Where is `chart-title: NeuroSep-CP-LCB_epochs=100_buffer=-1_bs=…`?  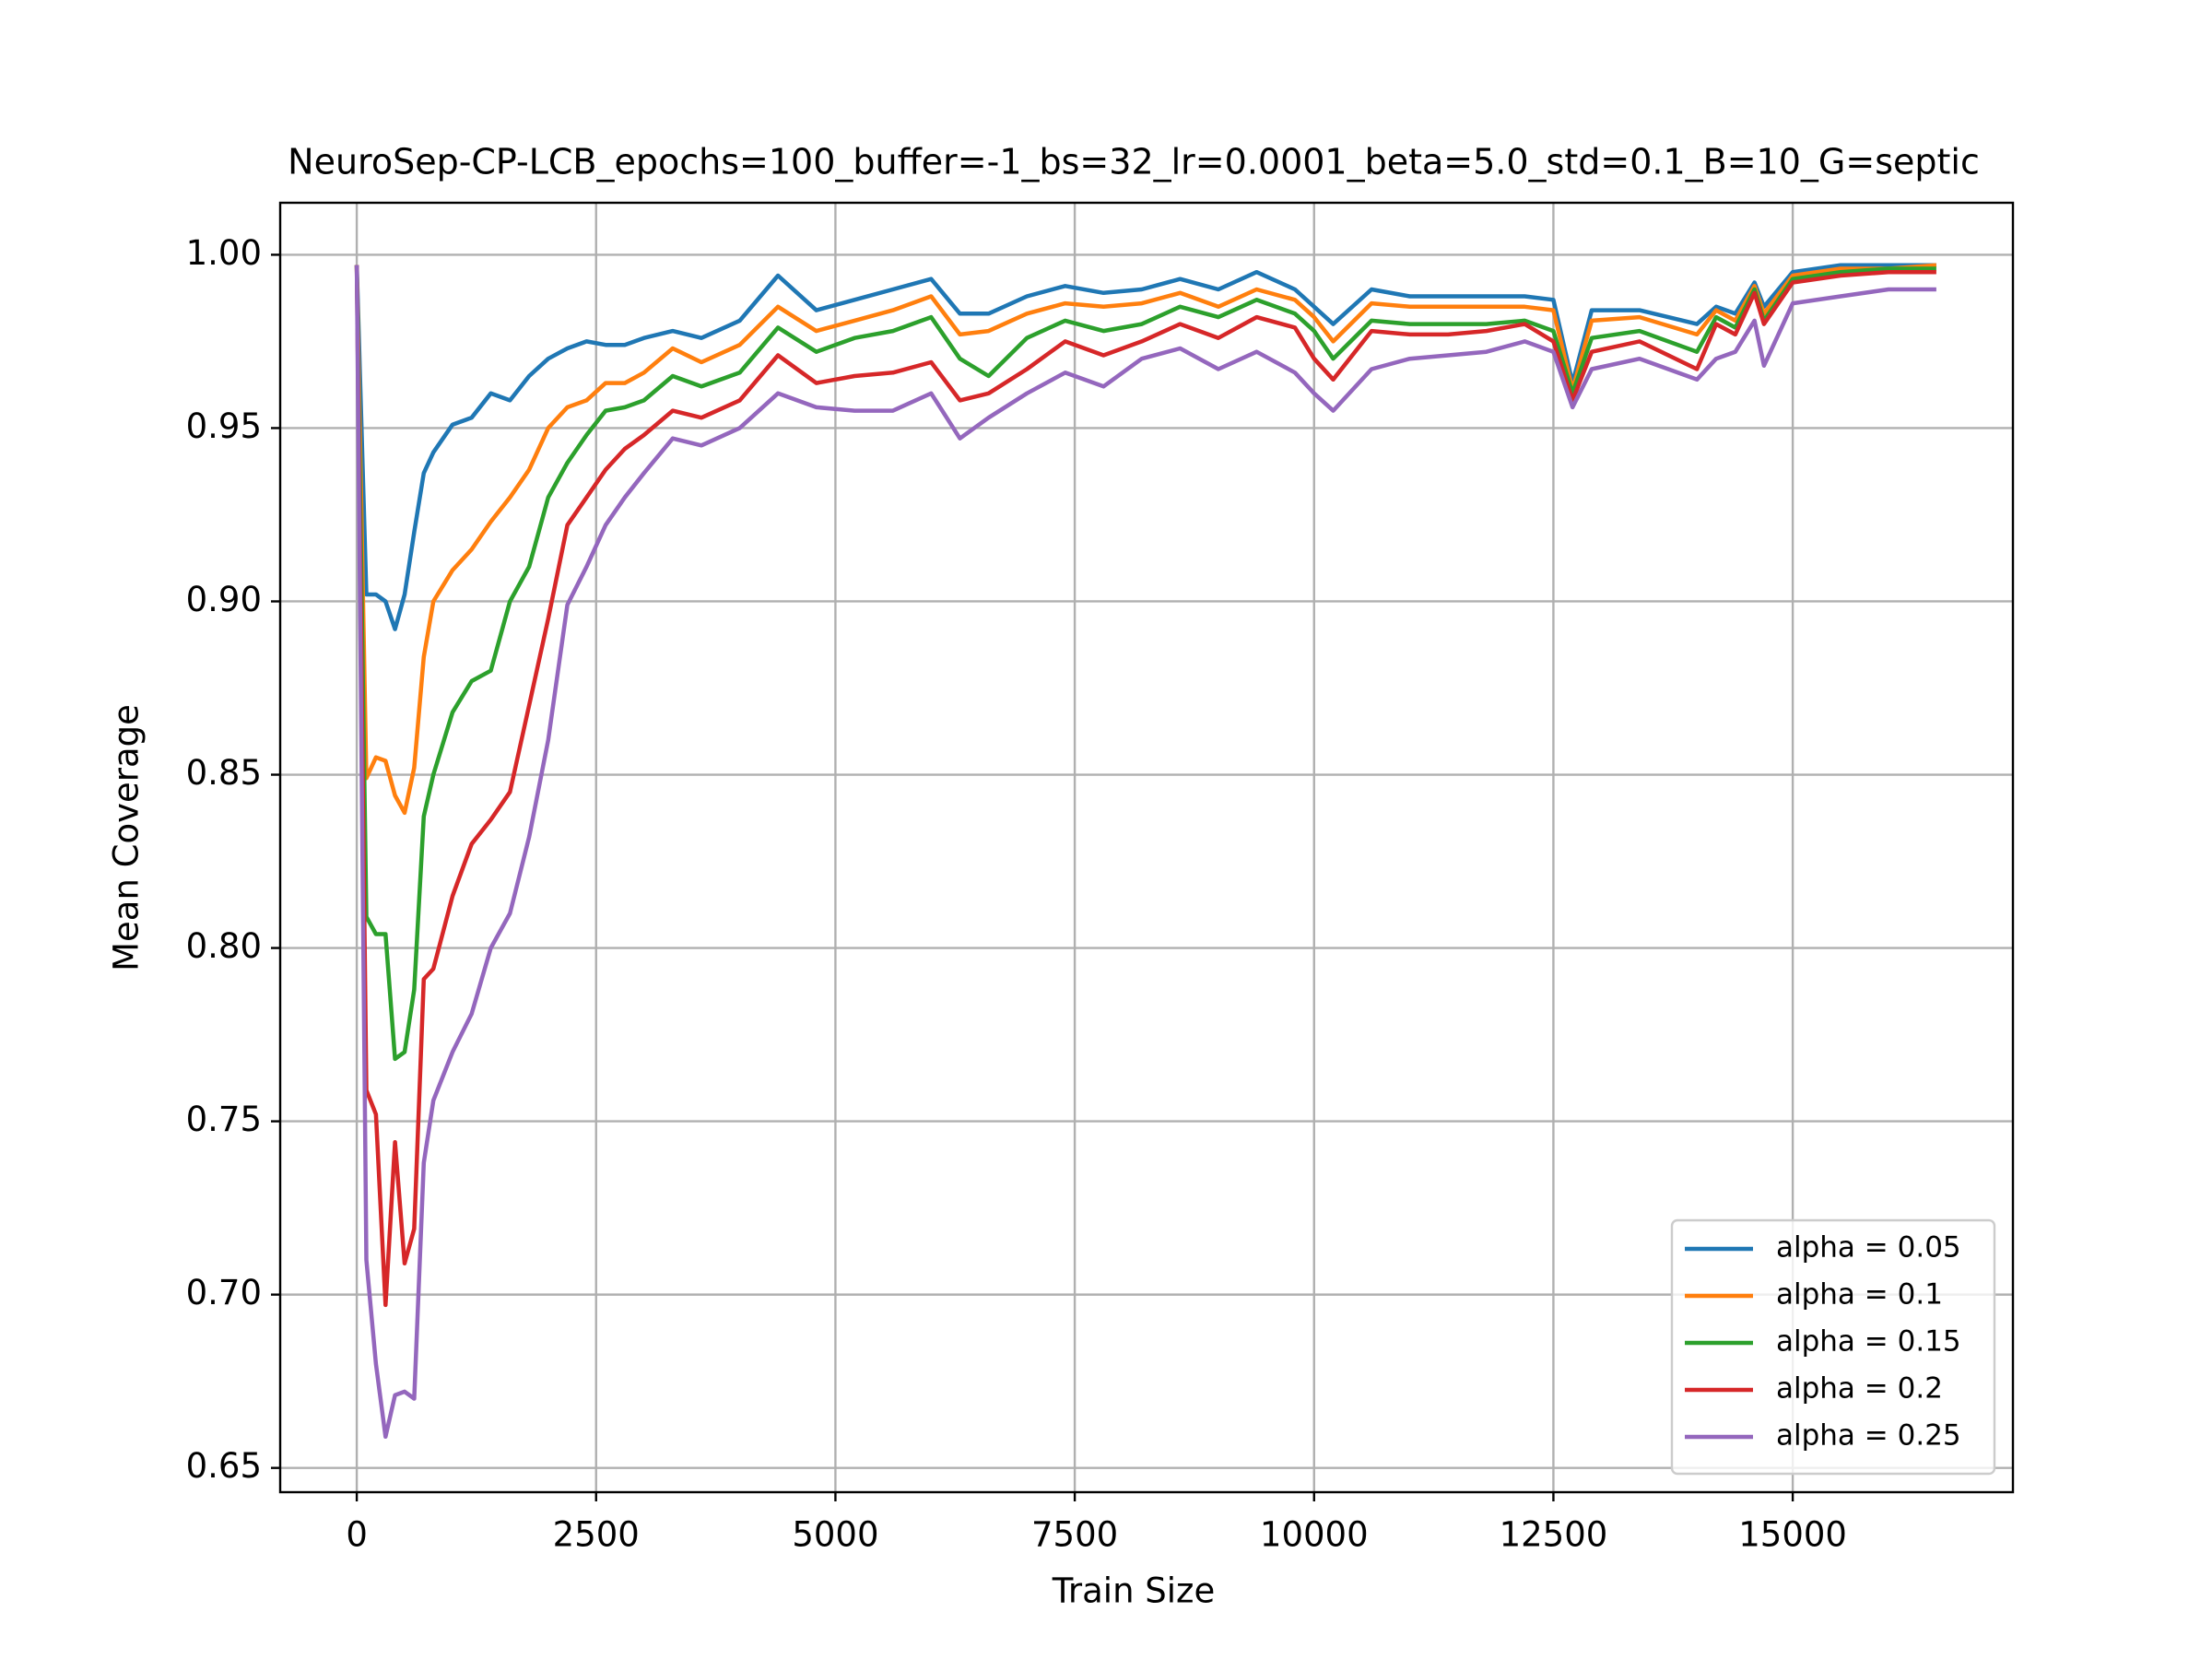
chart-title: NeuroSep-CP-LCB_epochs=100_buffer=-1_bs=… is located at coordinates (1134, 162).